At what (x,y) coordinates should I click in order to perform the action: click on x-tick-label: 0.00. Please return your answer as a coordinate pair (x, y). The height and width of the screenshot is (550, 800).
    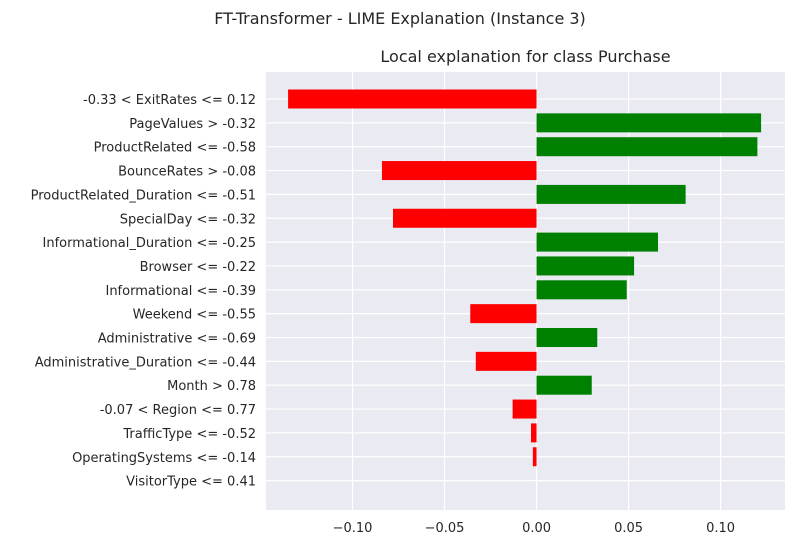
    Looking at the image, I should click on (536, 528).